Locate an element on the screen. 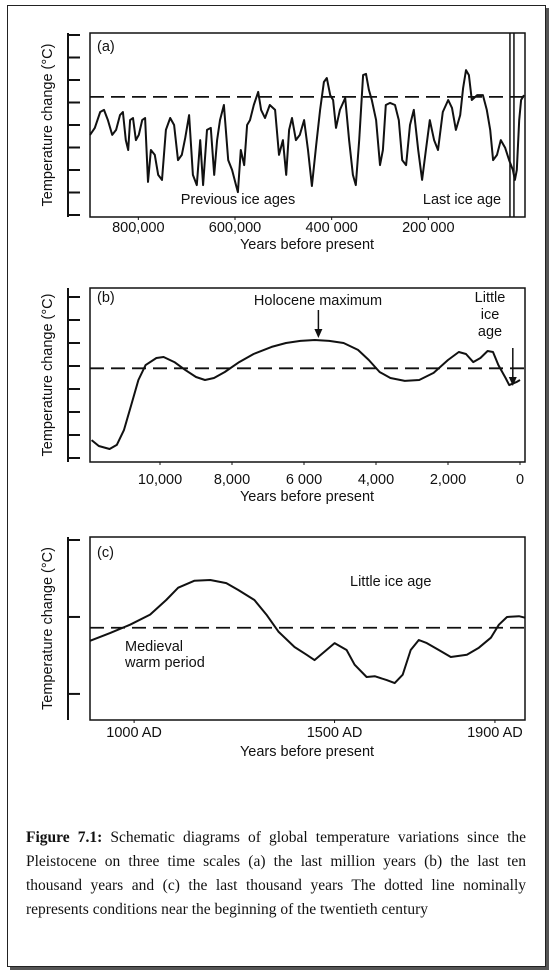 This screenshot has width=555, height=976. x-tick-label: 0 is located at coordinates (520, 480).